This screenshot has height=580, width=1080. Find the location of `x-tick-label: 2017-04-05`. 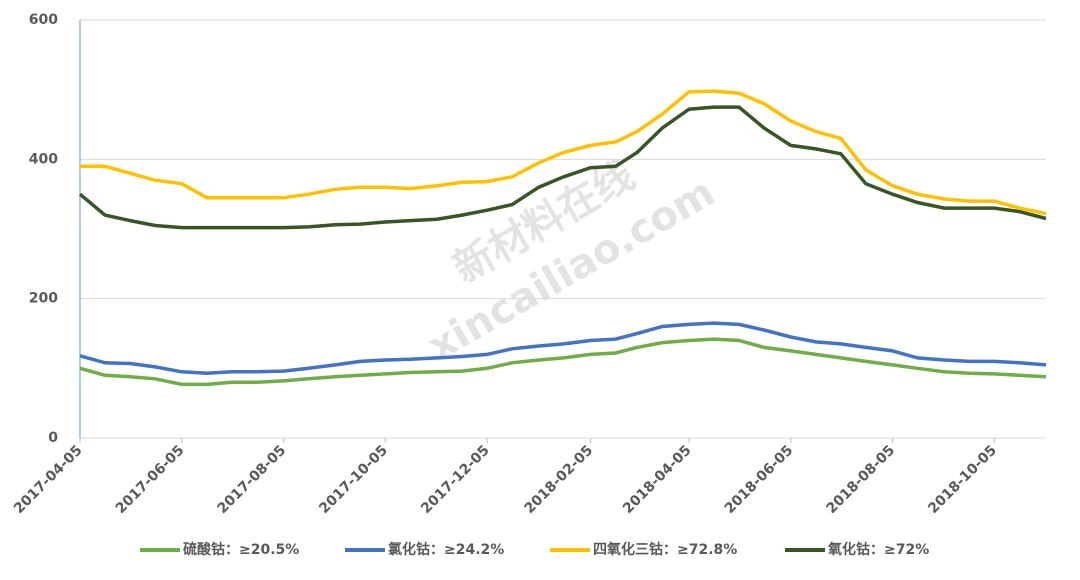

x-tick-label: 2017-04-05 is located at coordinates (48, 479).